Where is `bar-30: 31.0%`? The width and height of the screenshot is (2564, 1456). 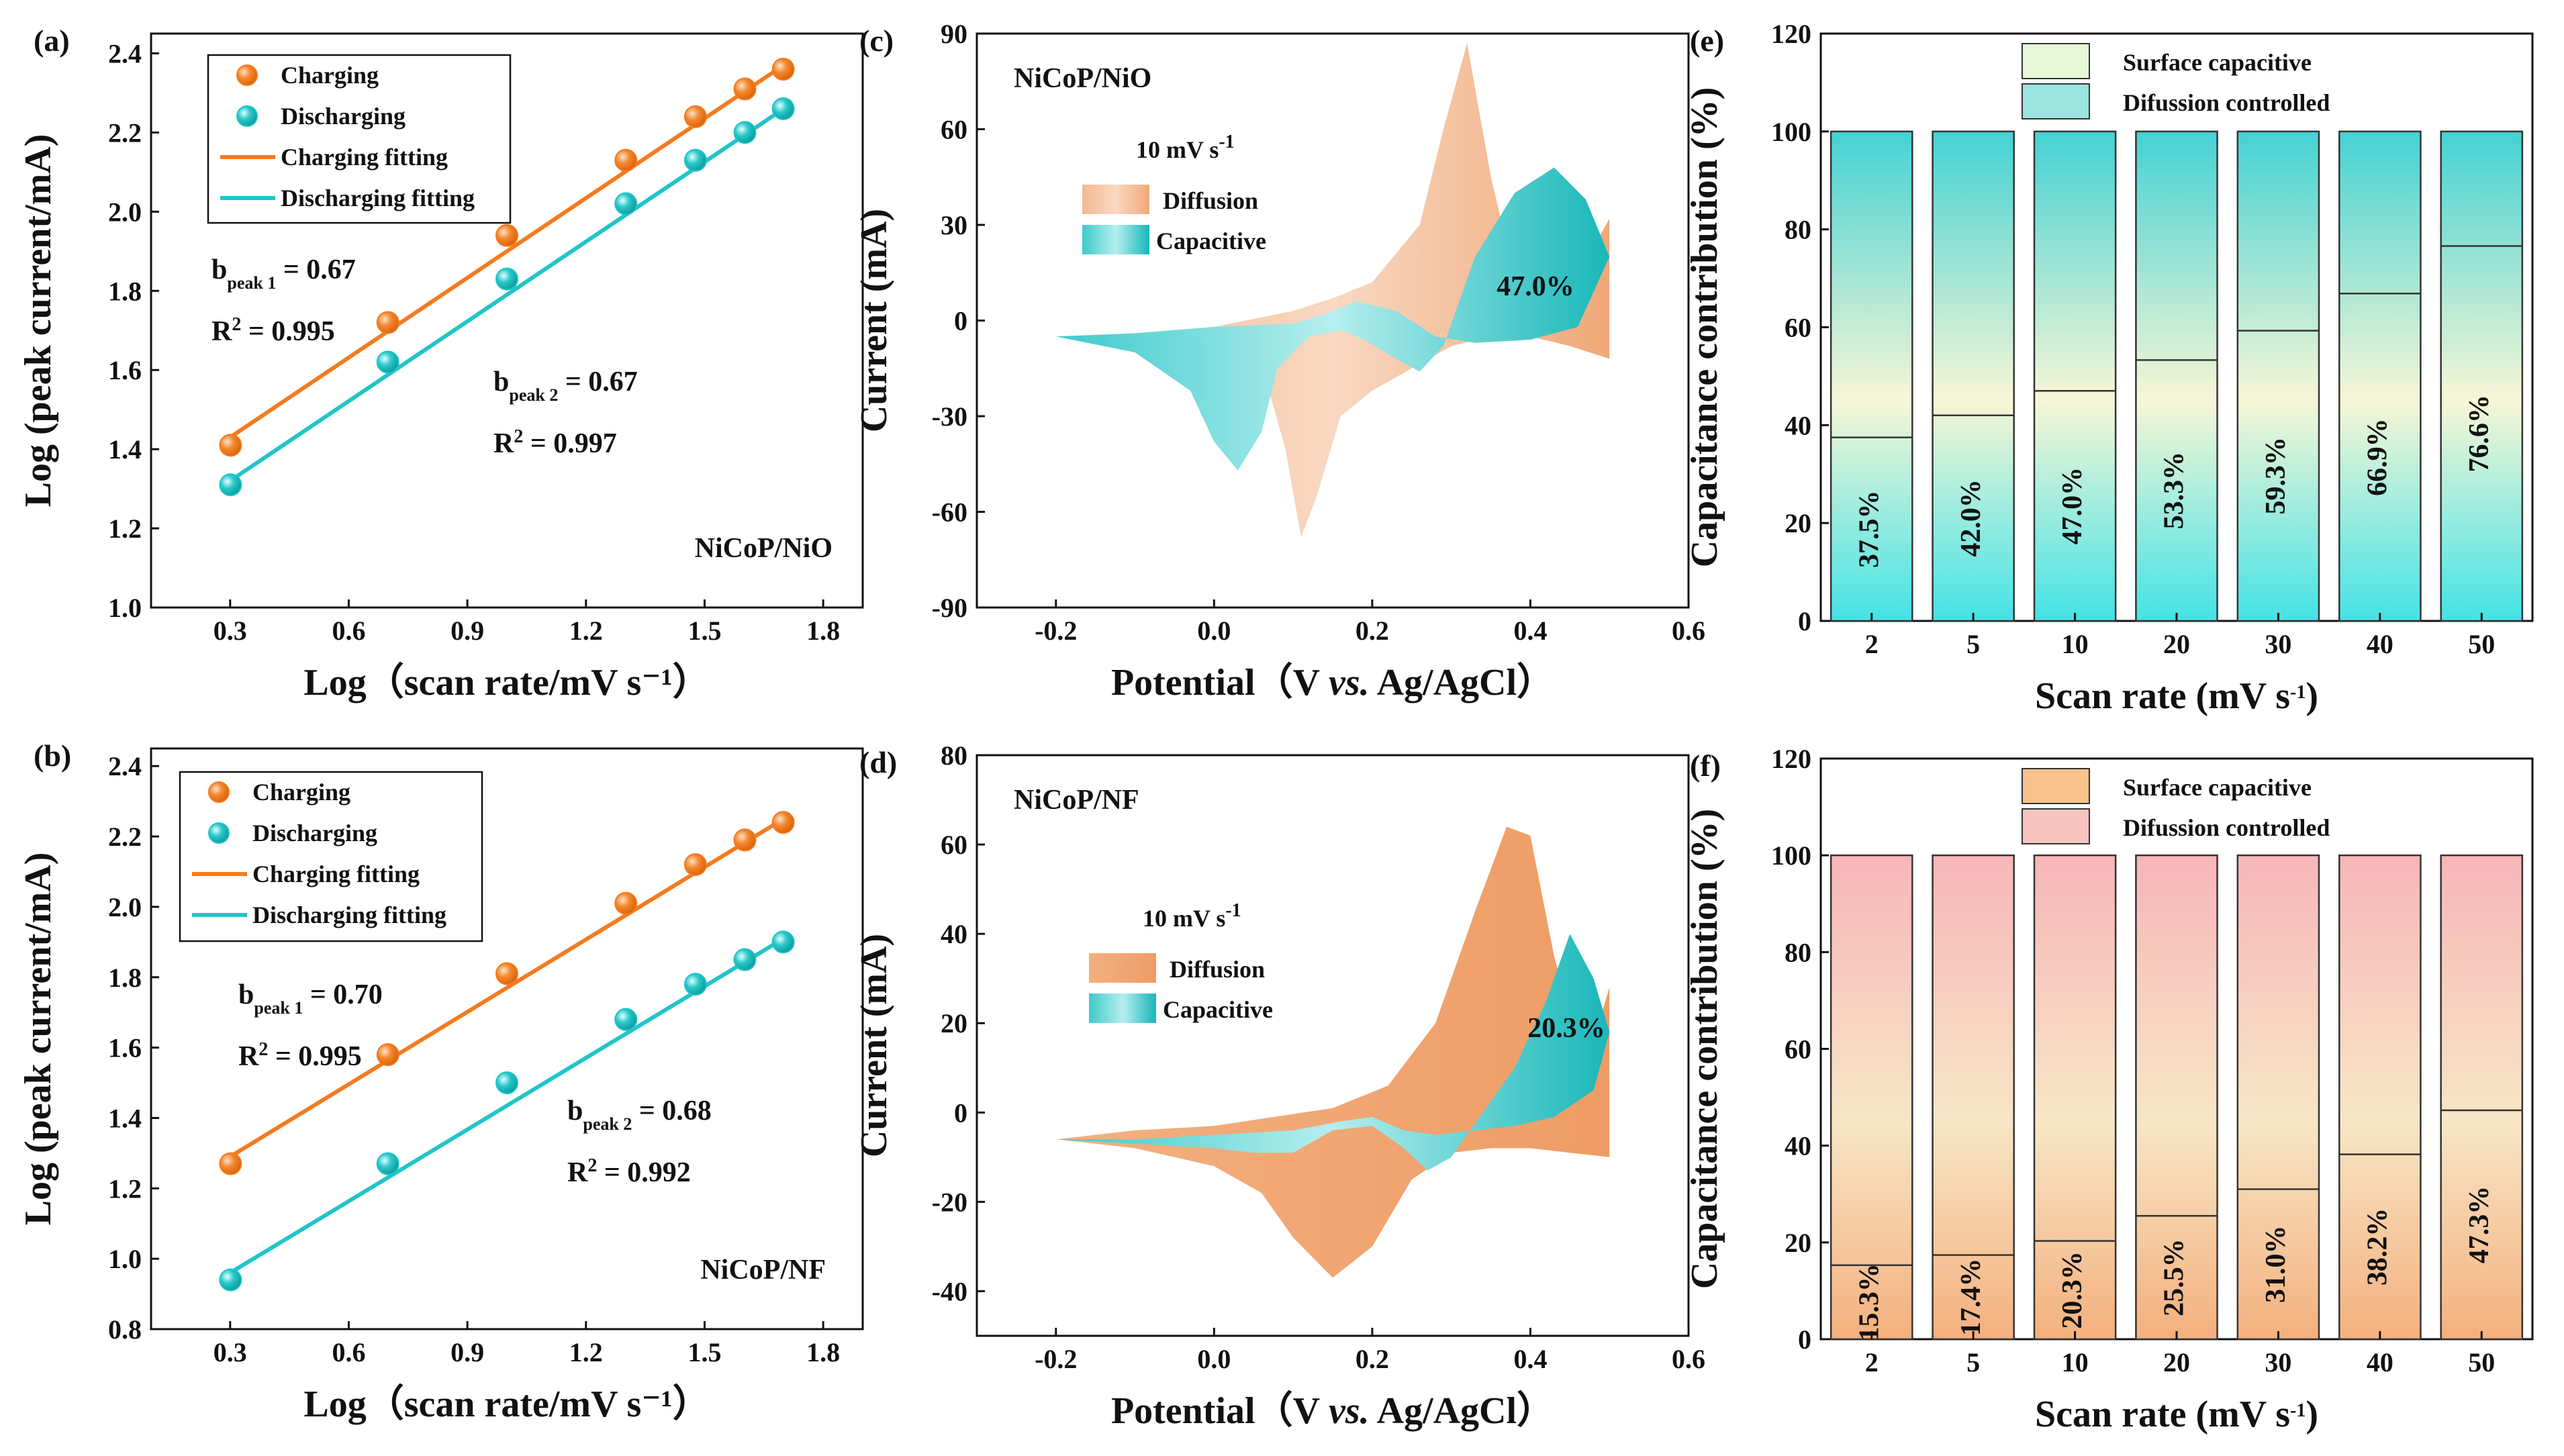 bar-30: 31.0% is located at coordinates (2278, 1097).